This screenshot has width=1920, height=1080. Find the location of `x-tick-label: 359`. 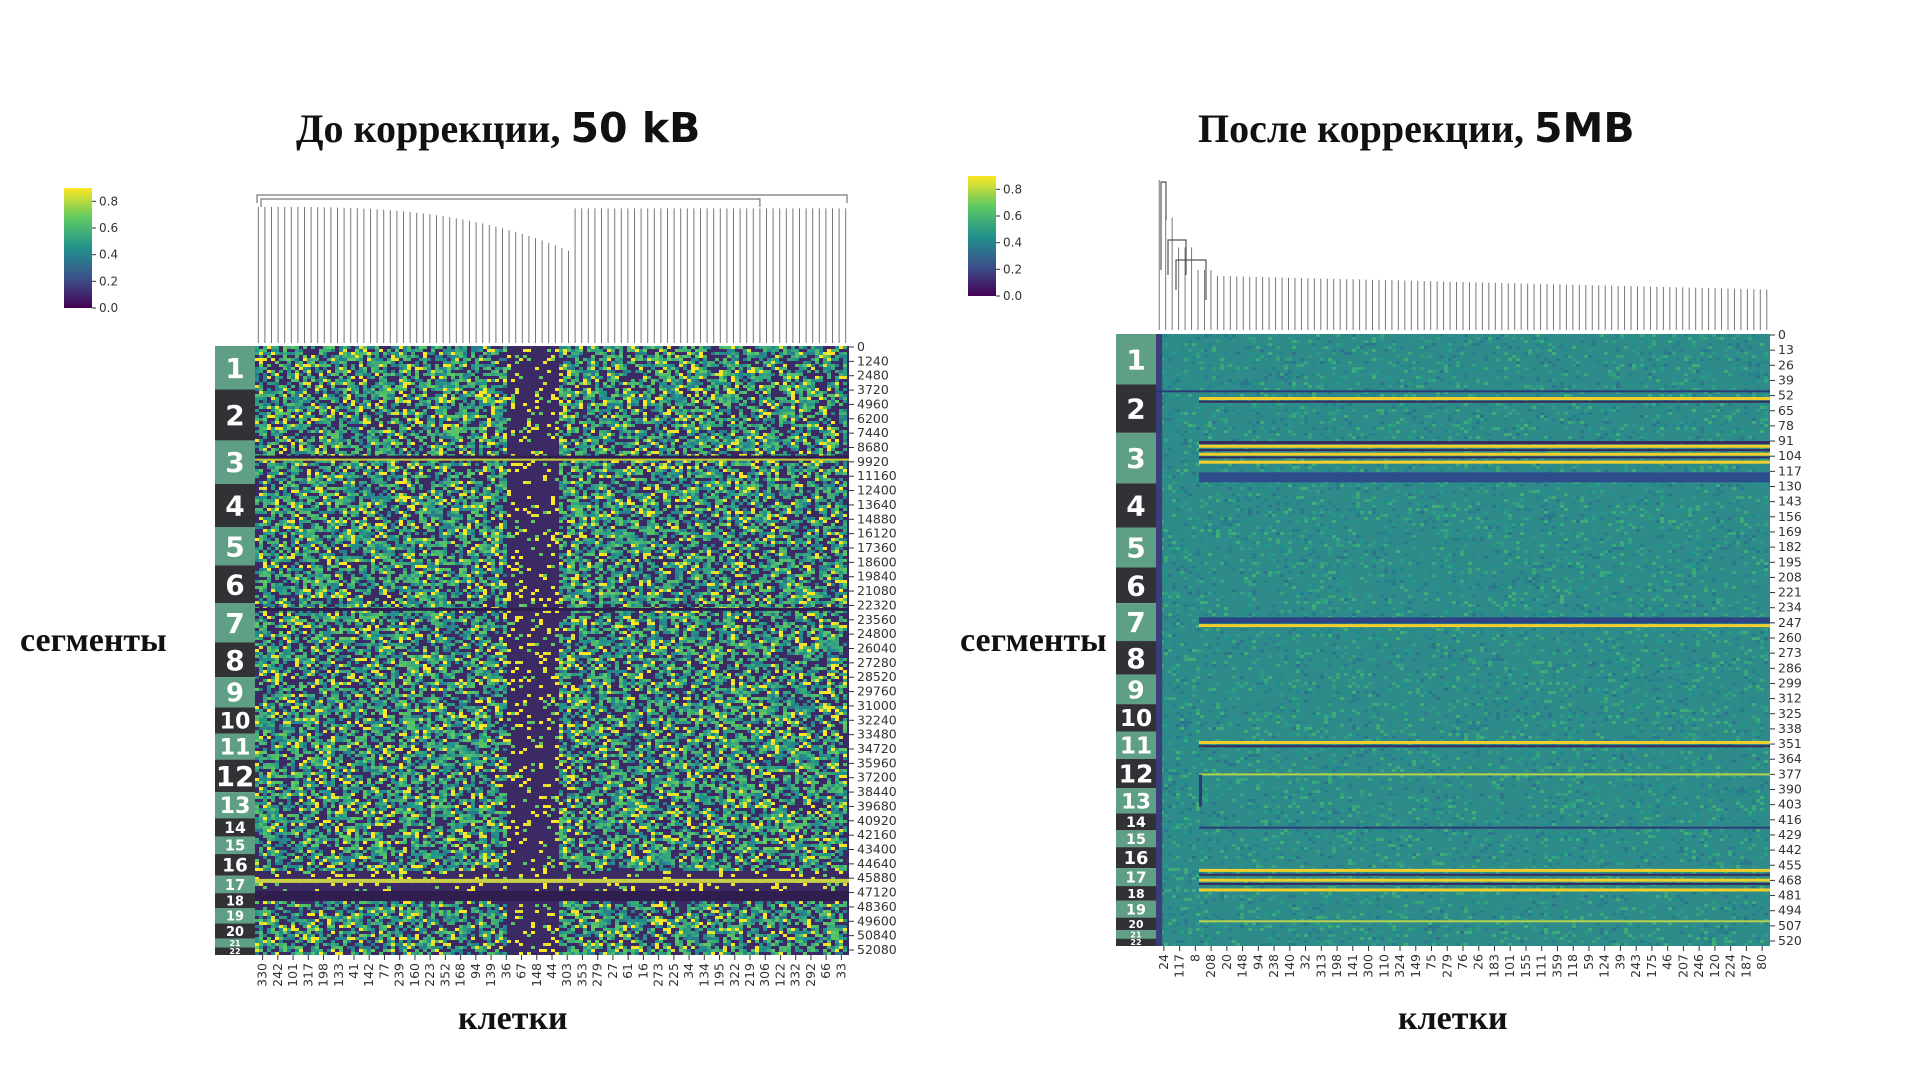

x-tick-label: 359 is located at coordinates (1556, 966).